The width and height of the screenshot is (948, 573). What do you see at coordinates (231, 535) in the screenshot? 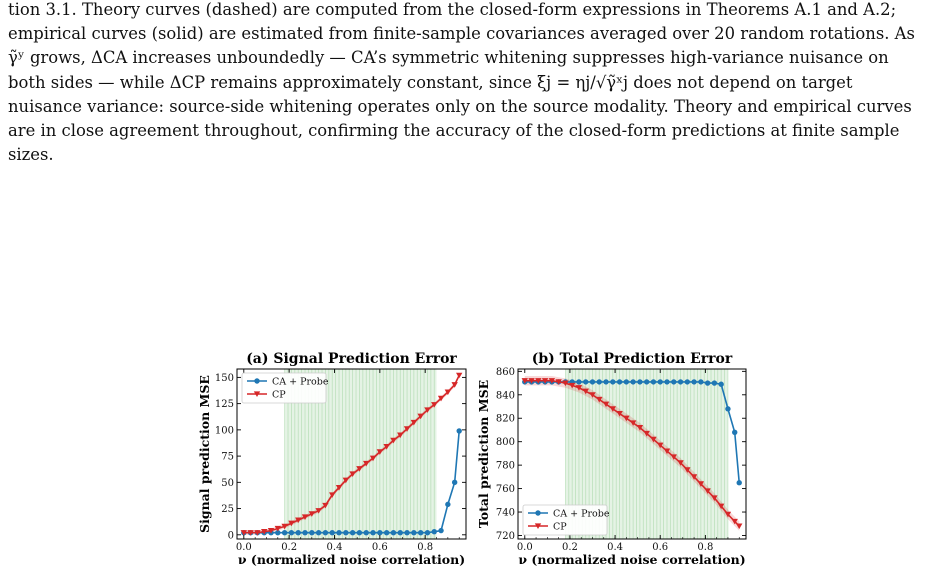
I see `y-tick-label: 0` at bounding box center [231, 535].